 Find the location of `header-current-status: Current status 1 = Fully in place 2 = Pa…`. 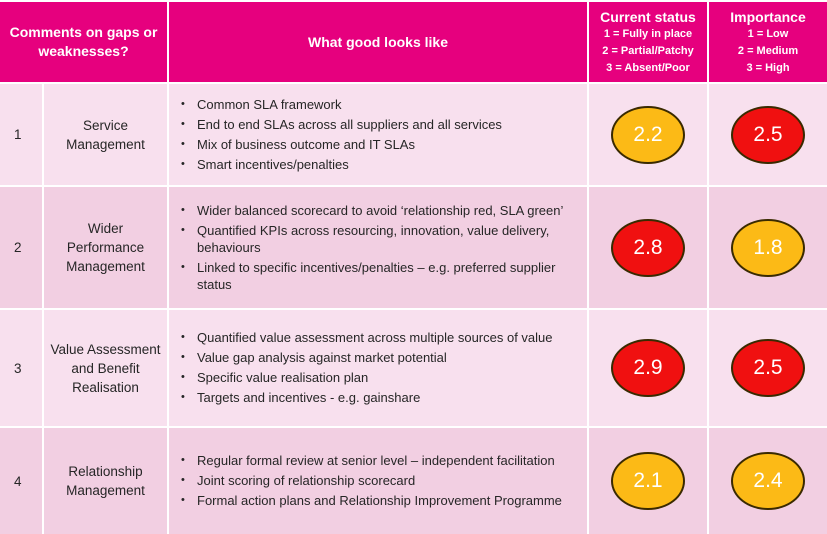

header-current-status: Current status 1 = Fully in place 2 = Pa… is located at coordinates (648, 42).